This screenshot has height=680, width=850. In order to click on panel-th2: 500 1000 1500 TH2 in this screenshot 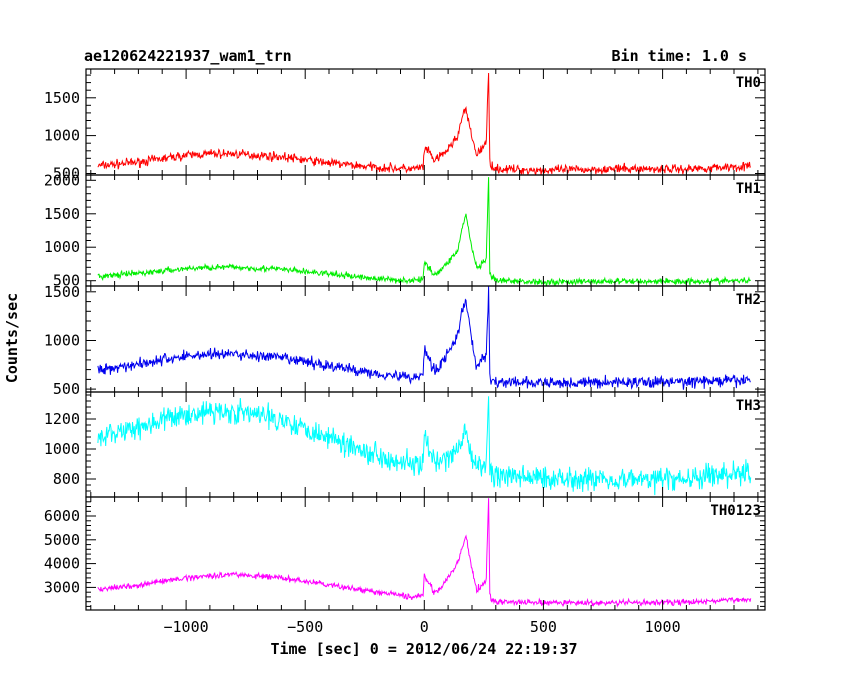, I will do `click(405, 340)`.